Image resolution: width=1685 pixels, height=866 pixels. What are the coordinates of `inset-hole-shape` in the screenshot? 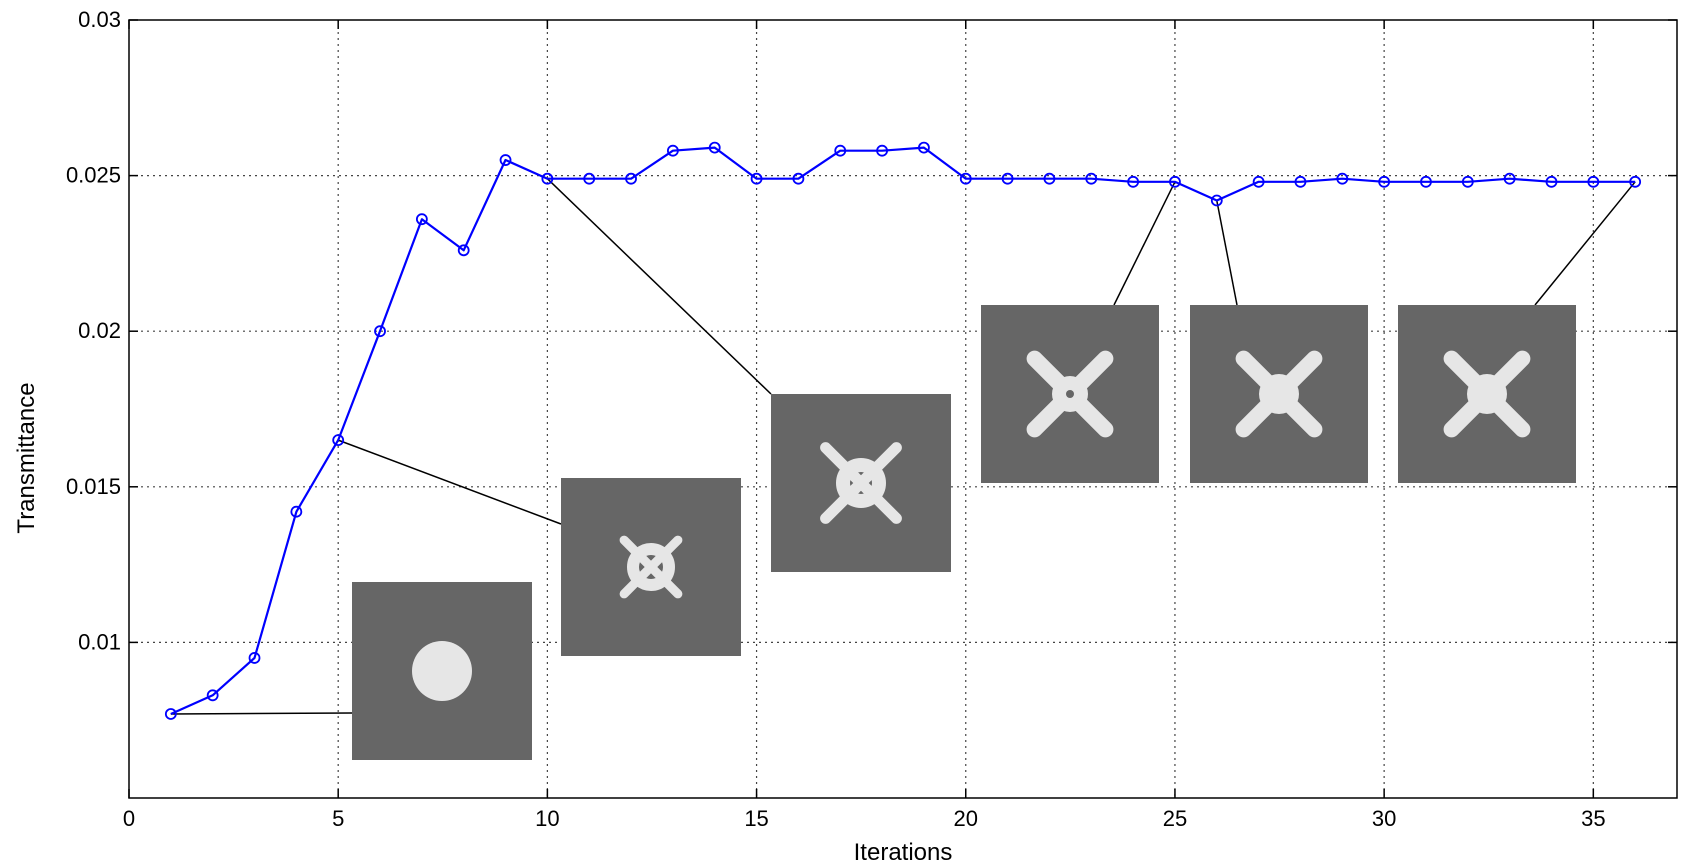 It's located at (1070, 394).